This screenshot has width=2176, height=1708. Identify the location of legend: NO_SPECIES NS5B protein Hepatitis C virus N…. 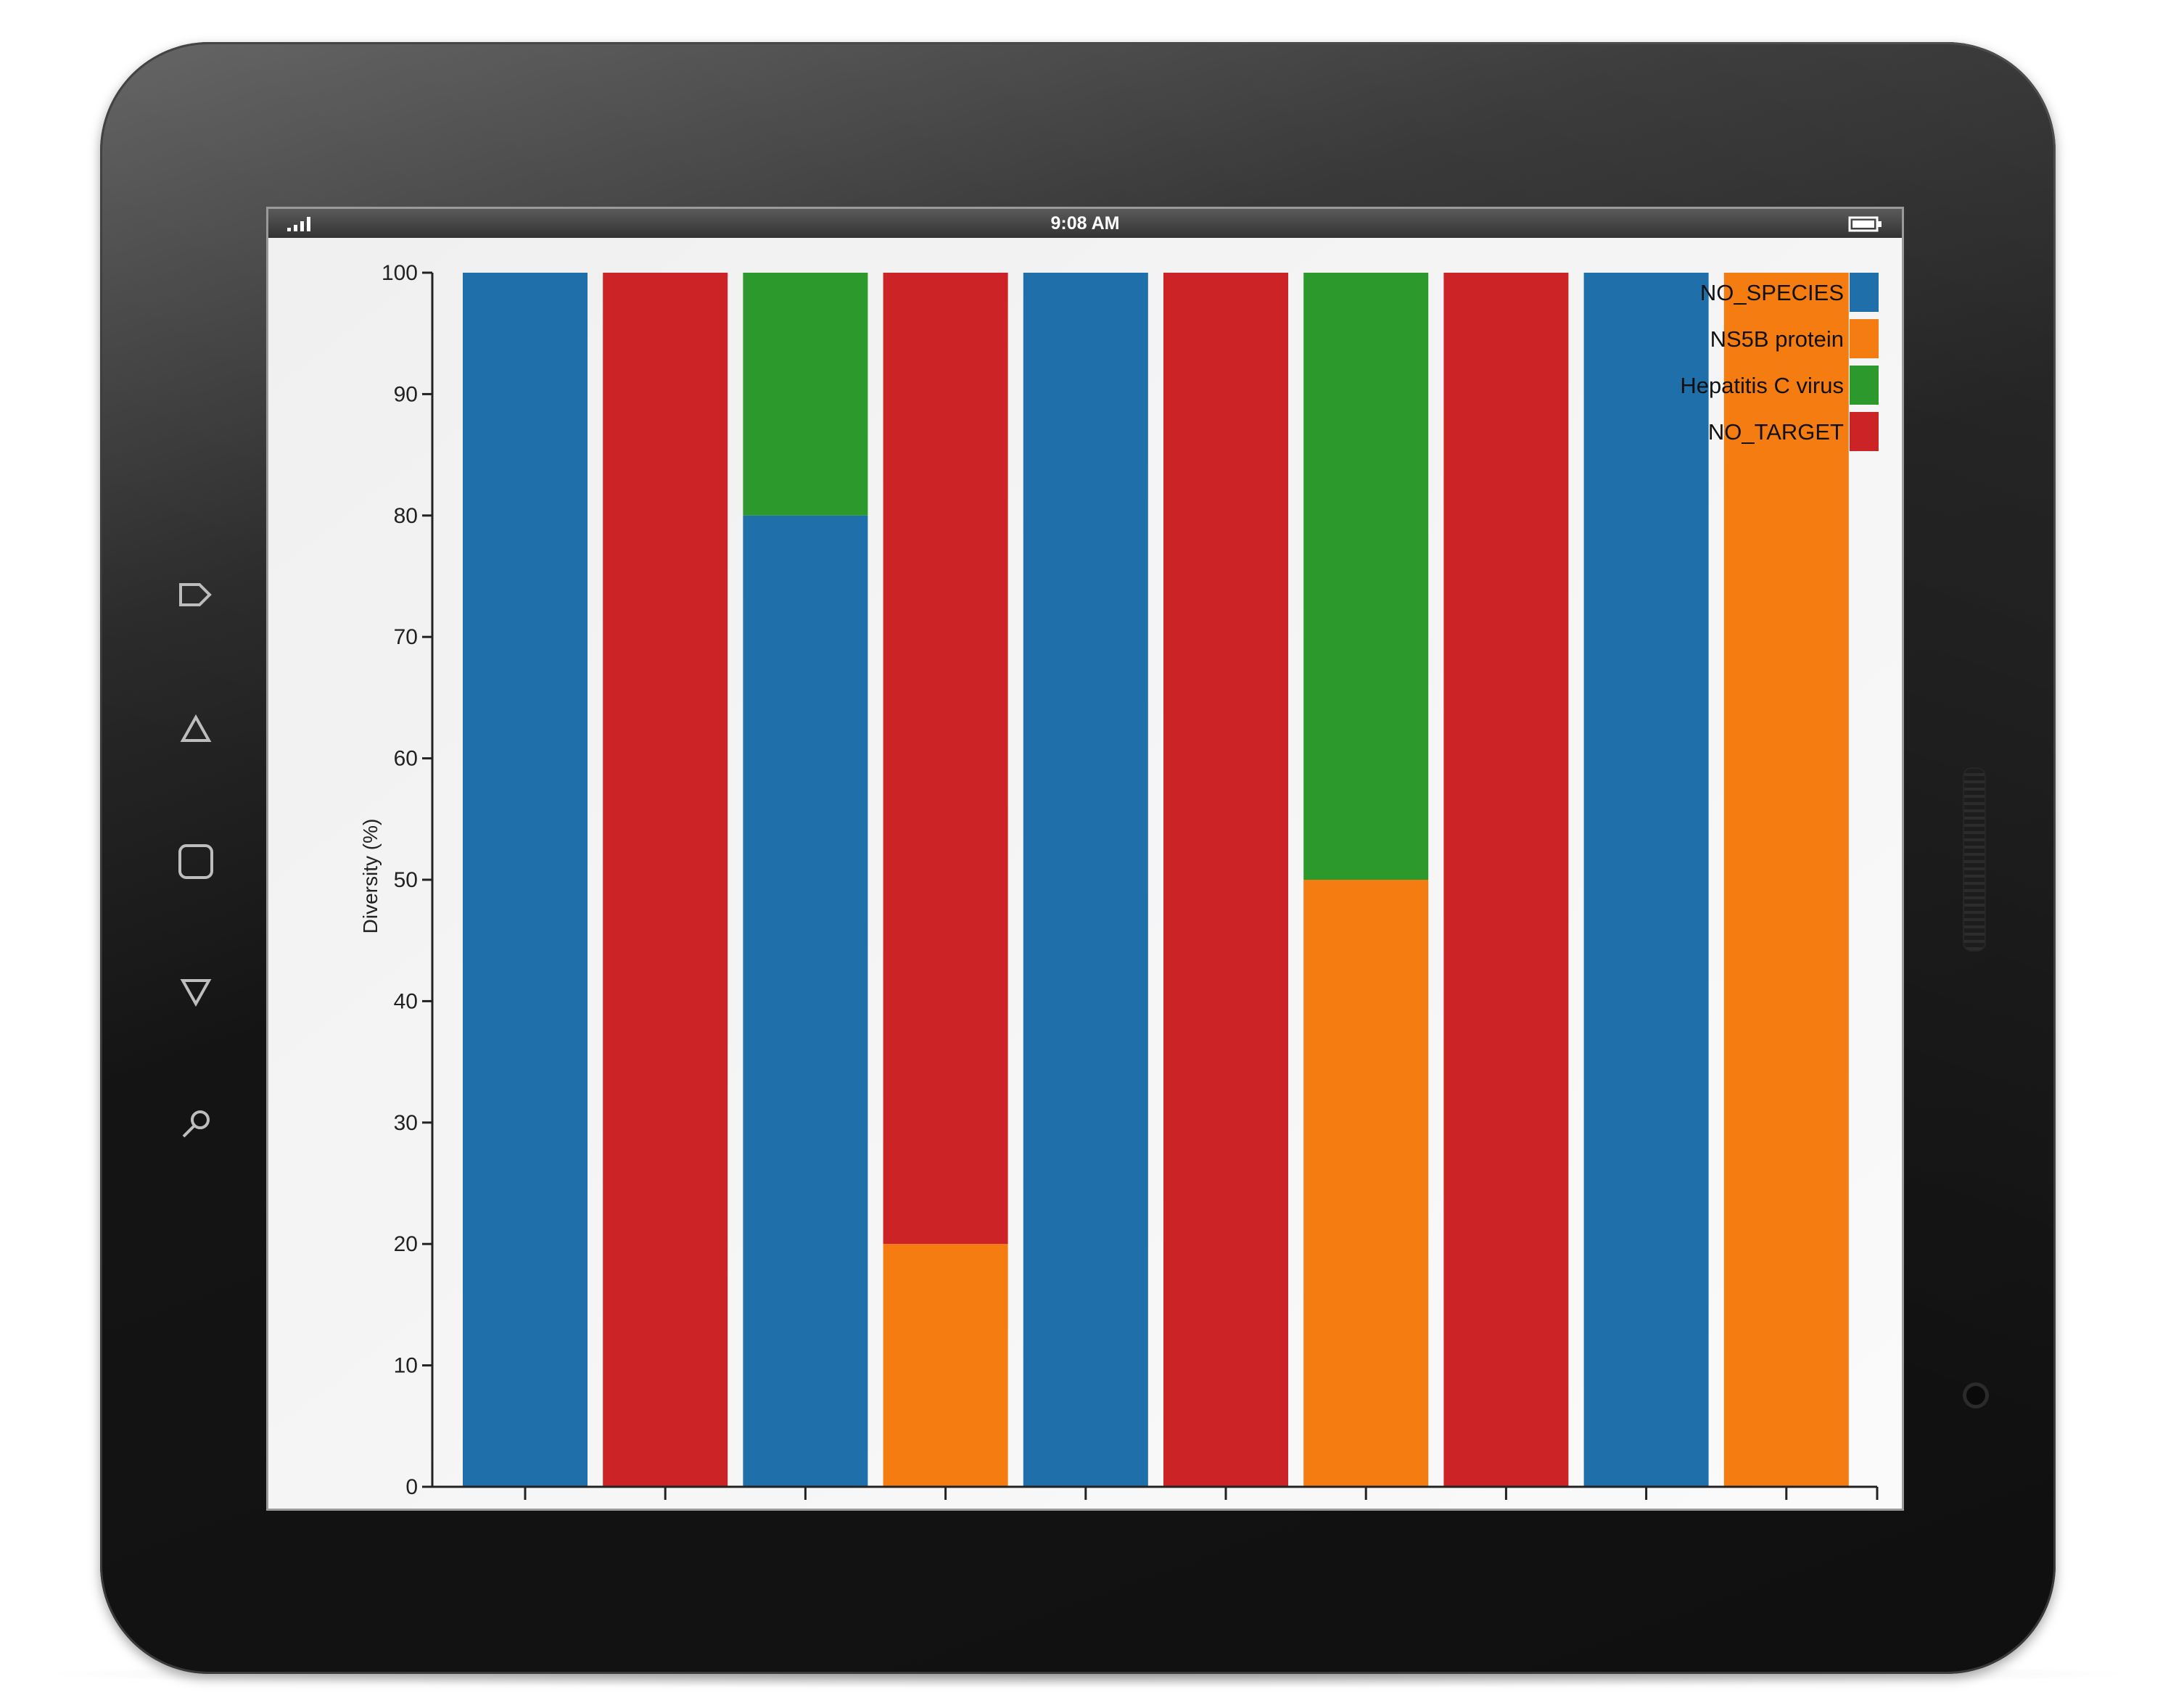
(1780, 362).